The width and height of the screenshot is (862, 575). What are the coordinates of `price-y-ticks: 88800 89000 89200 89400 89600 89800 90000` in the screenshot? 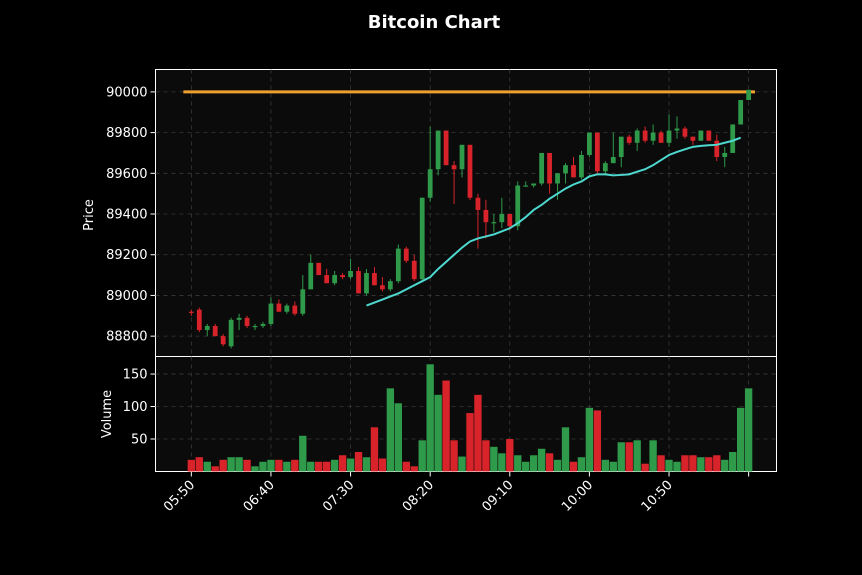 It's located at (131, 215).